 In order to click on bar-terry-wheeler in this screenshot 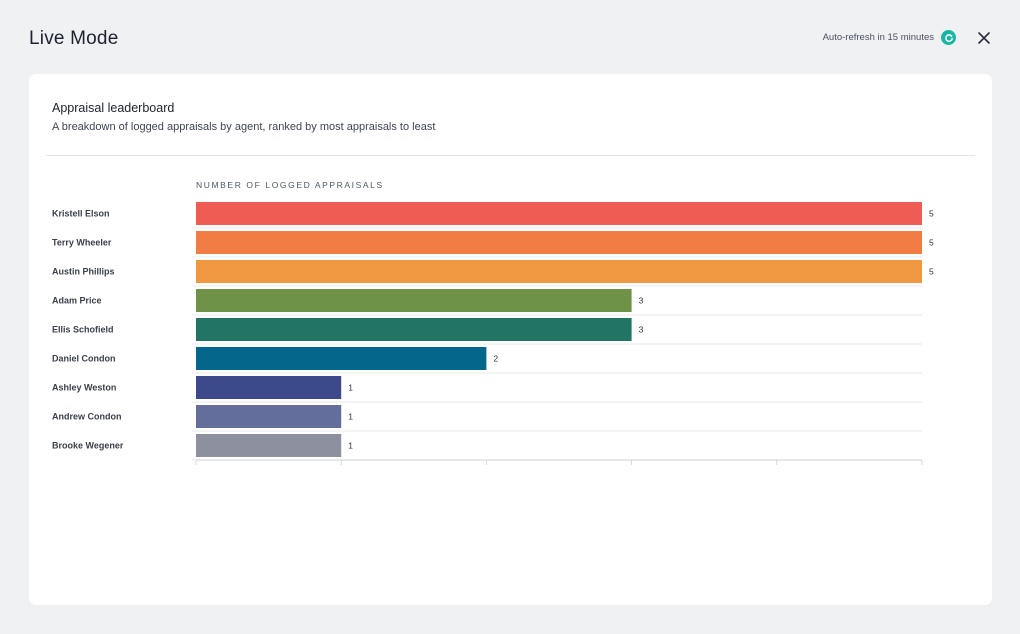, I will do `click(559, 242)`.